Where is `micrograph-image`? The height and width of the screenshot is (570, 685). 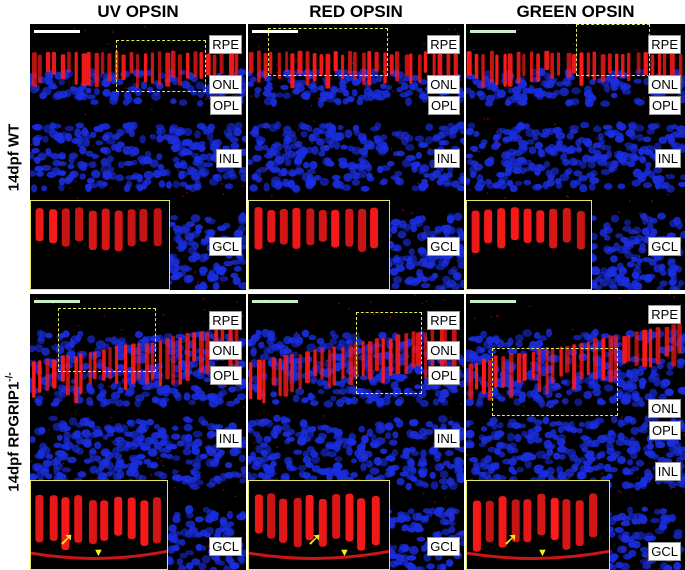 micrograph-image is located at coordinates (138, 157).